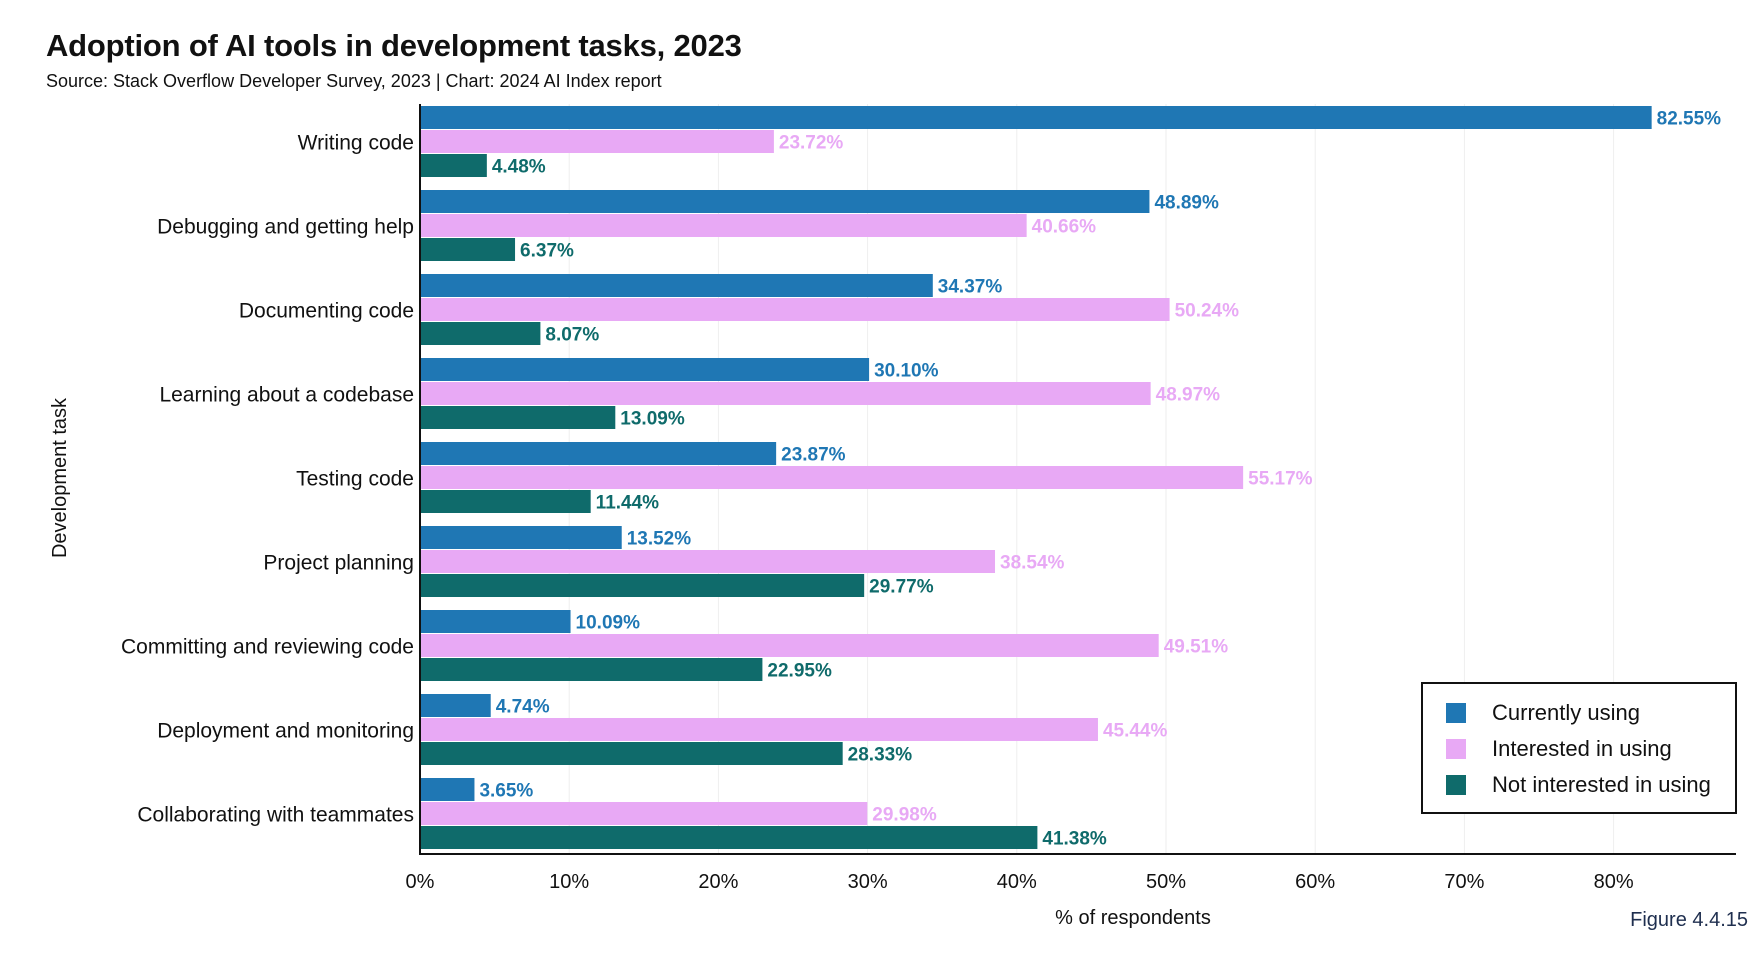 The height and width of the screenshot is (960, 1760). What do you see at coordinates (275, 815) in the screenshot?
I see `category-label: Collaborating with teammates` at bounding box center [275, 815].